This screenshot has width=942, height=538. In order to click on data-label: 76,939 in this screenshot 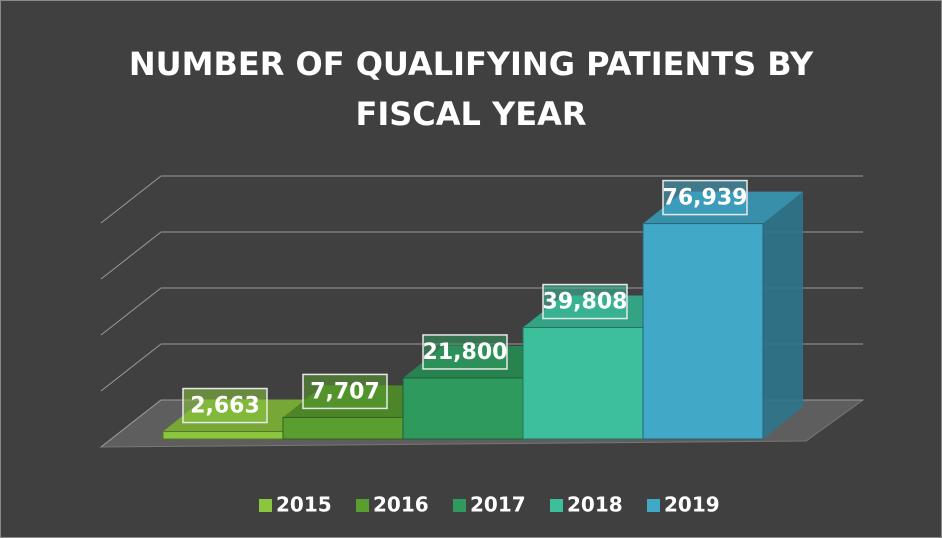, I will do `click(705, 198)`.